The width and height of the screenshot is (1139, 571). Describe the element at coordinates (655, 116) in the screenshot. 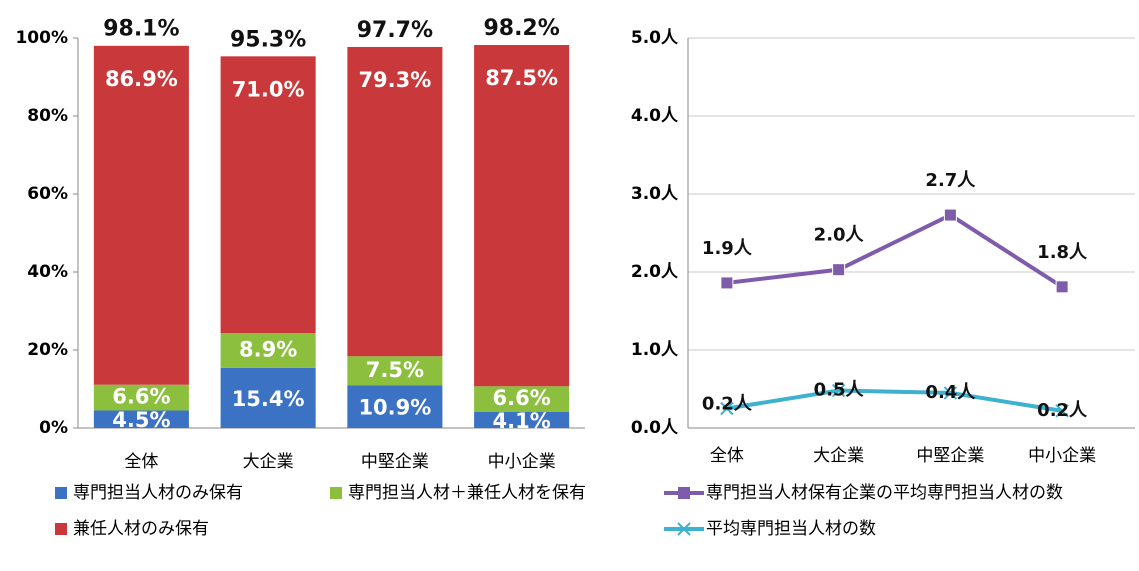

I see `y-tick-label: 4.0人` at that location.